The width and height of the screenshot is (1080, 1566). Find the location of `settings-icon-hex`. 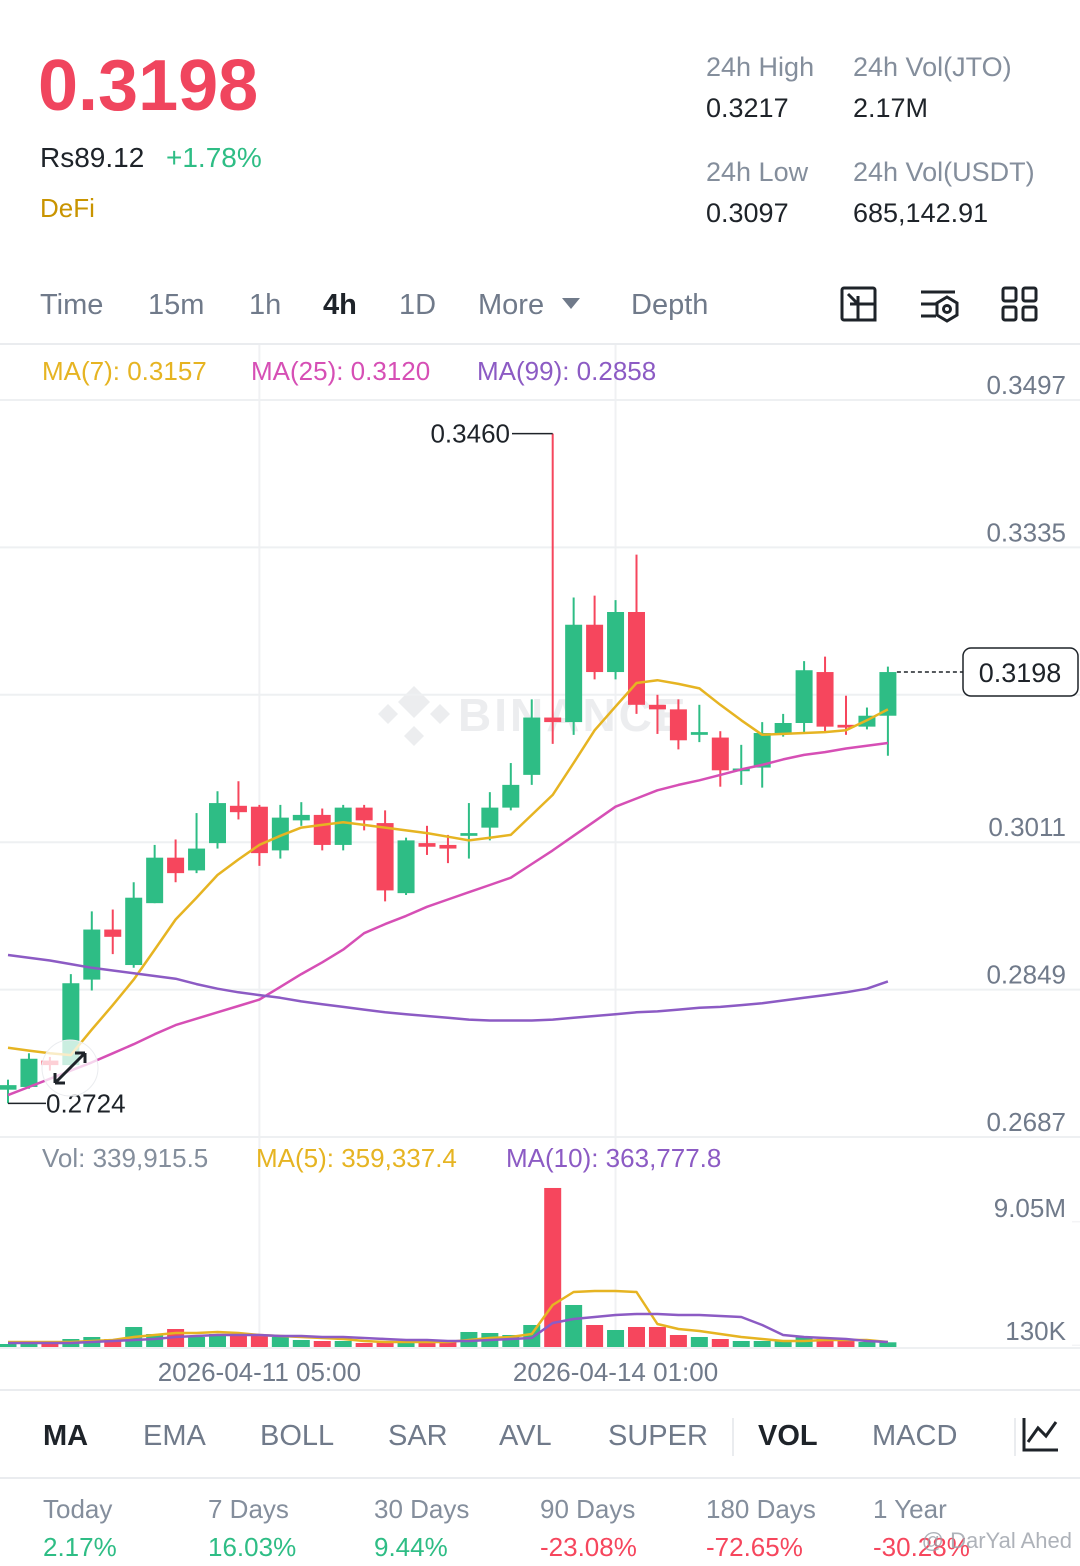

settings-icon-hex is located at coordinates (947, 309).